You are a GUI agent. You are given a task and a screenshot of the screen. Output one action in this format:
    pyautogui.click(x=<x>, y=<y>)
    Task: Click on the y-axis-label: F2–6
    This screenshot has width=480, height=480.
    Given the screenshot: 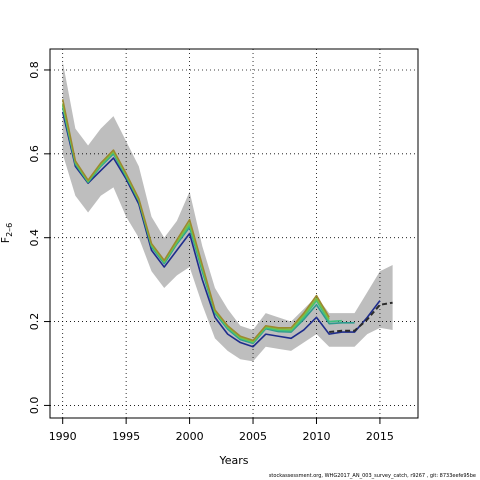 What is the action you would take?
    pyautogui.click(x=7, y=233)
    